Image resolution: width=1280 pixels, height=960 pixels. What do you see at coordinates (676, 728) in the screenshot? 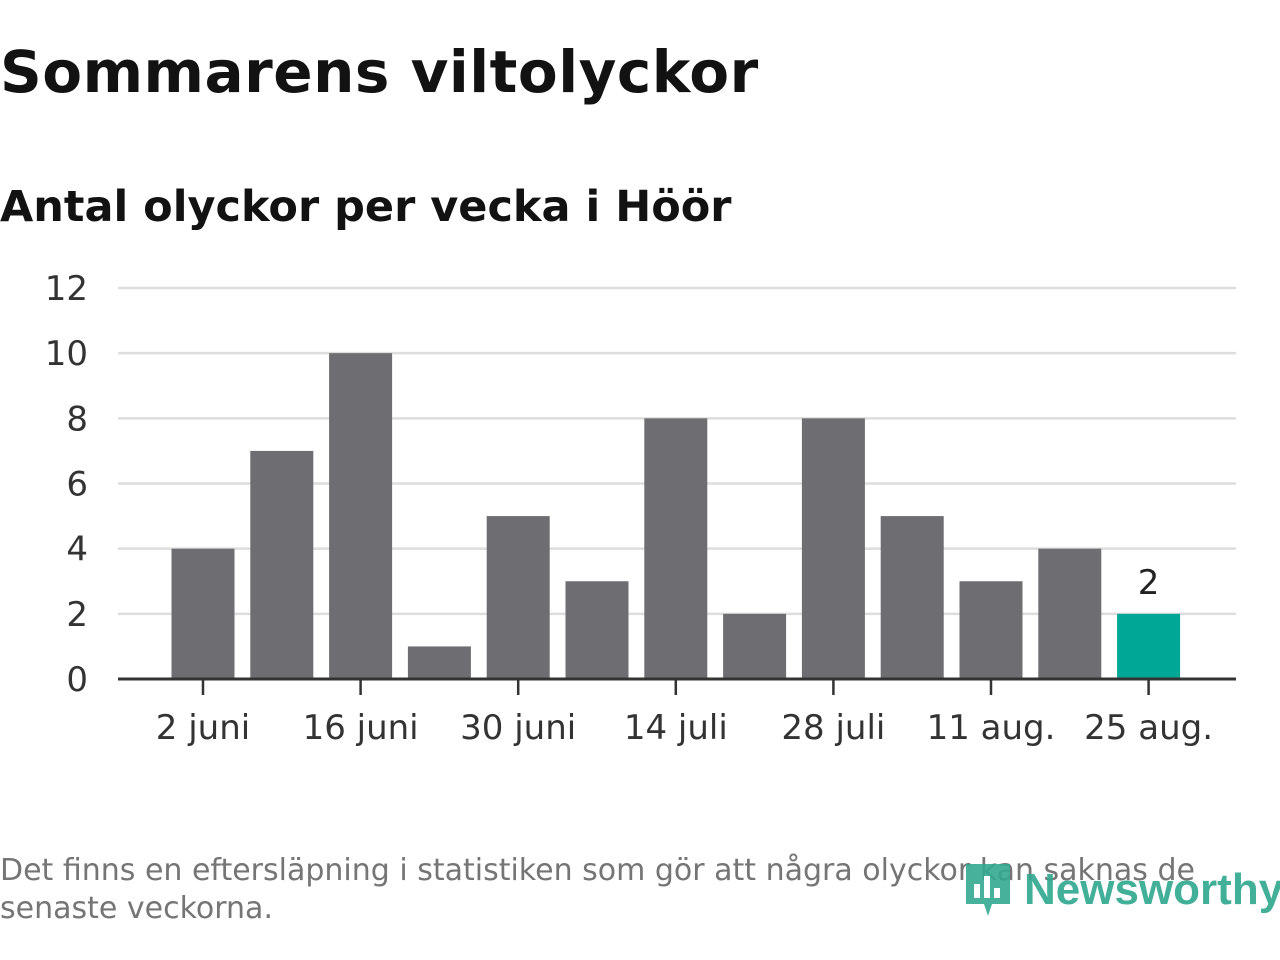
I see `x-tick-label: 14 juli` at bounding box center [676, 728].